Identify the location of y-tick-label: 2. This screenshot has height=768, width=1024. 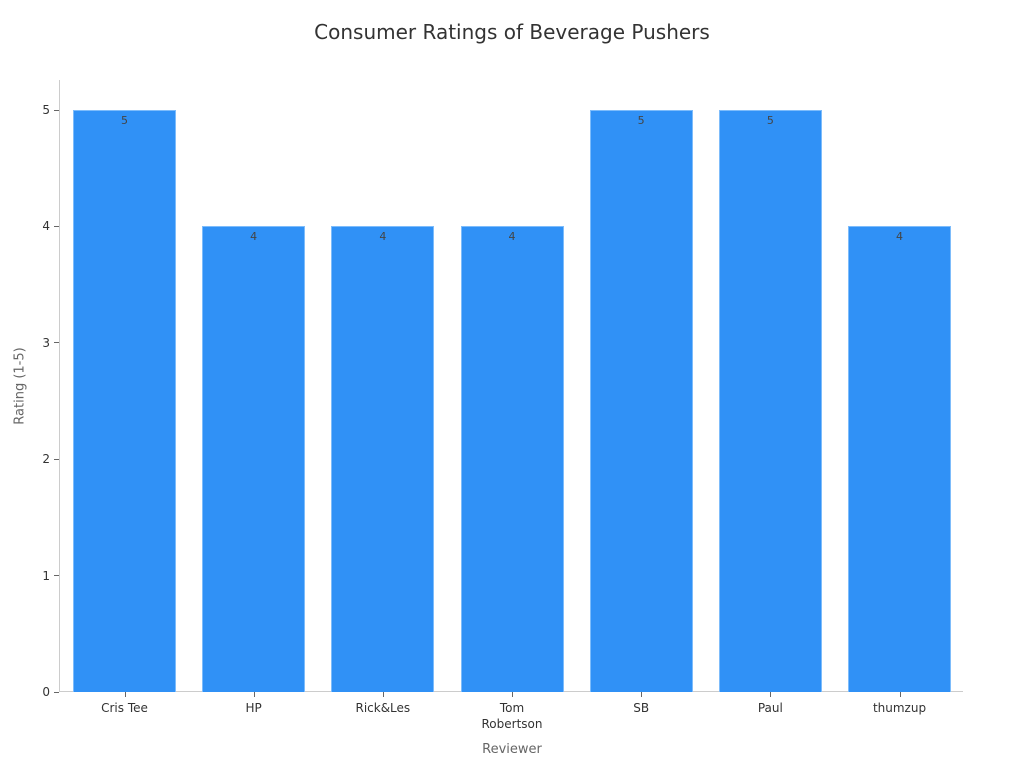
(46, 459).